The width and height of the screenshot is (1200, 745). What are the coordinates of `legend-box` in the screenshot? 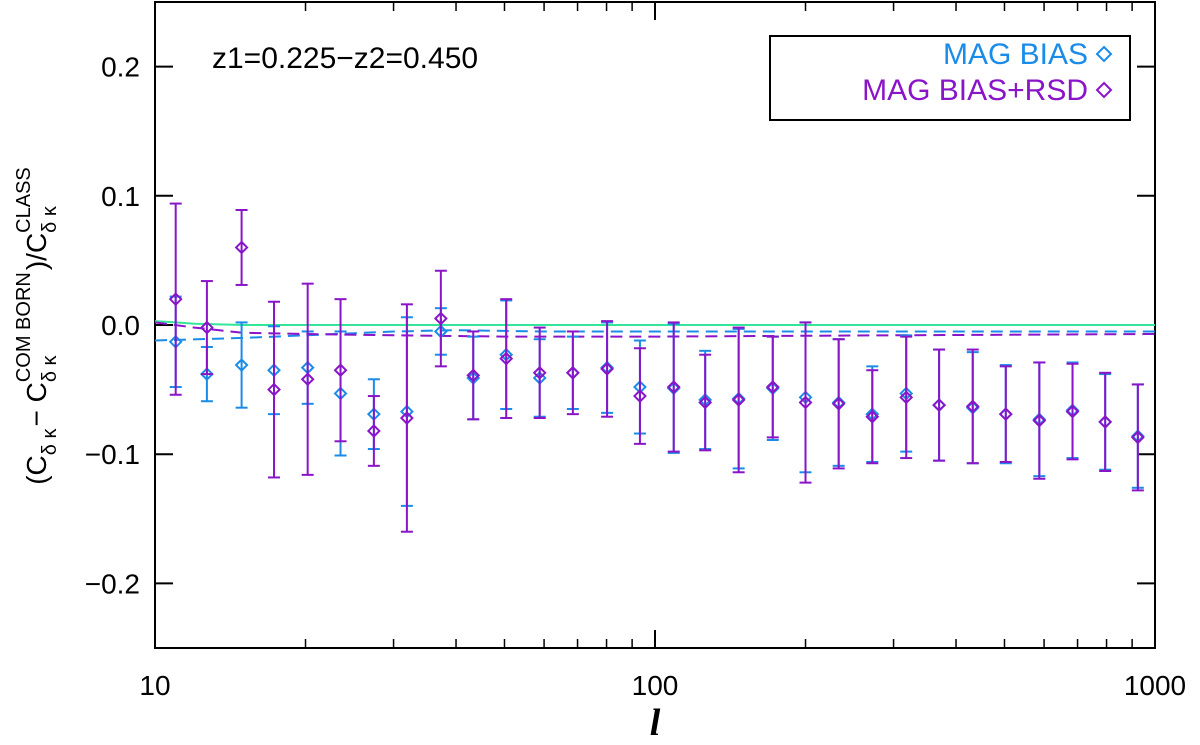 It's located at (950, 78).